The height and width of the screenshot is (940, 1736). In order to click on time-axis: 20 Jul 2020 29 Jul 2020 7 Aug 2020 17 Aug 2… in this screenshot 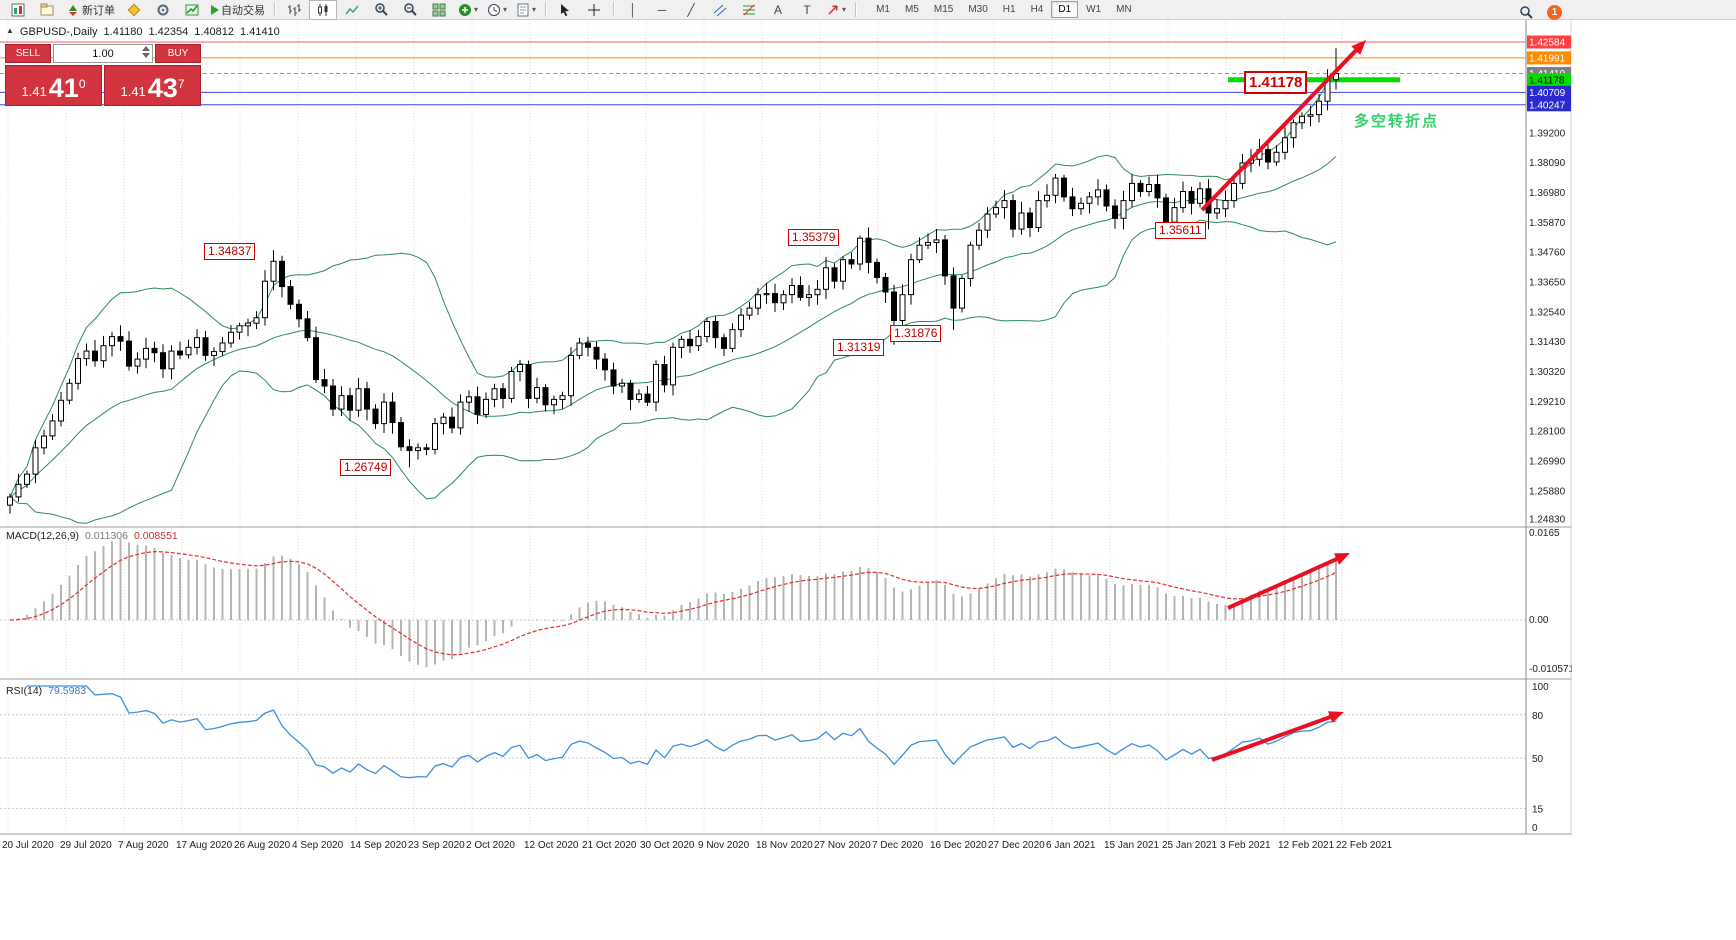, I will do `click(697, 845)`.